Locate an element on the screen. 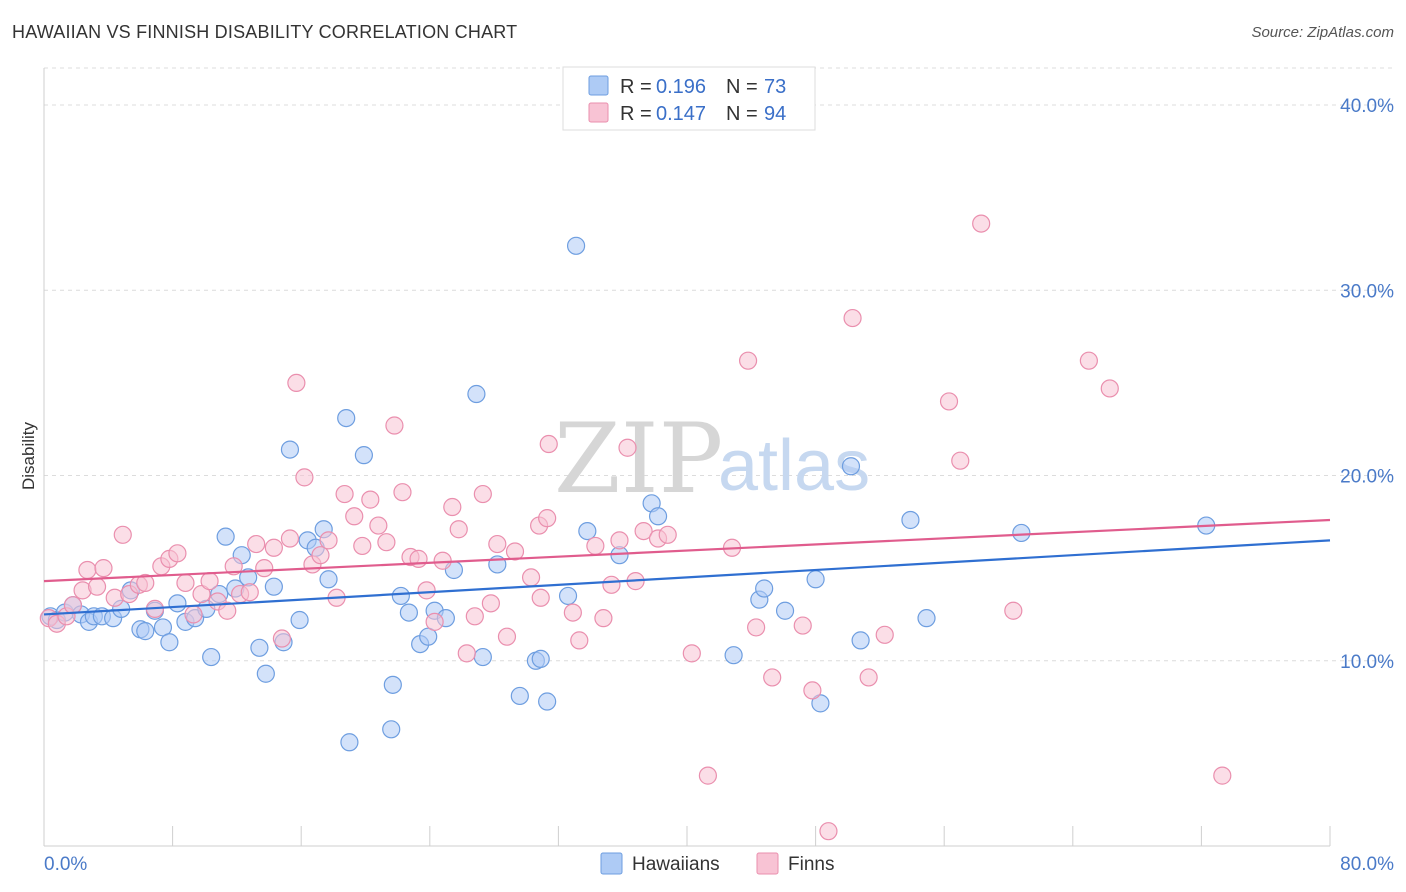 The image size is (1406, 892). trend-line-hawaiians is located at coordinates (687, 577).